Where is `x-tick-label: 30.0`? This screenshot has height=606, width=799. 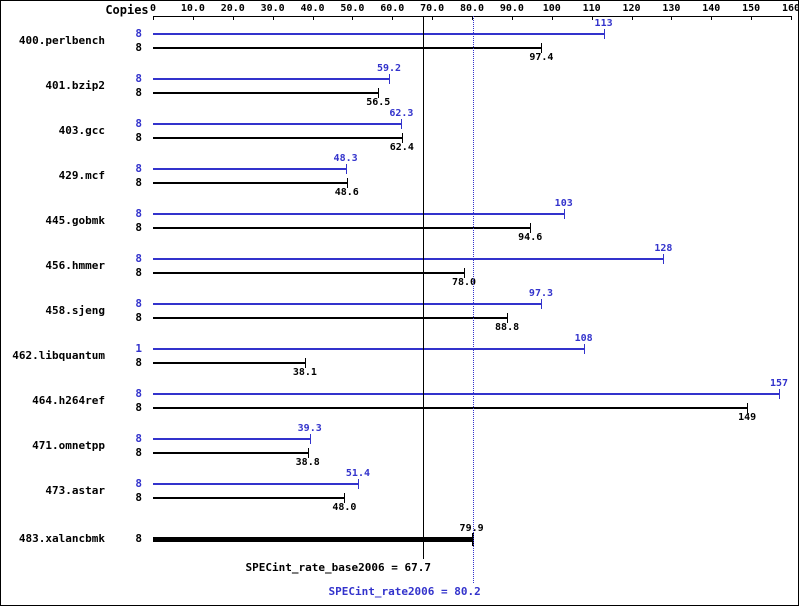 x-tick-label: 30.0 is located at coordinates (272, 8).